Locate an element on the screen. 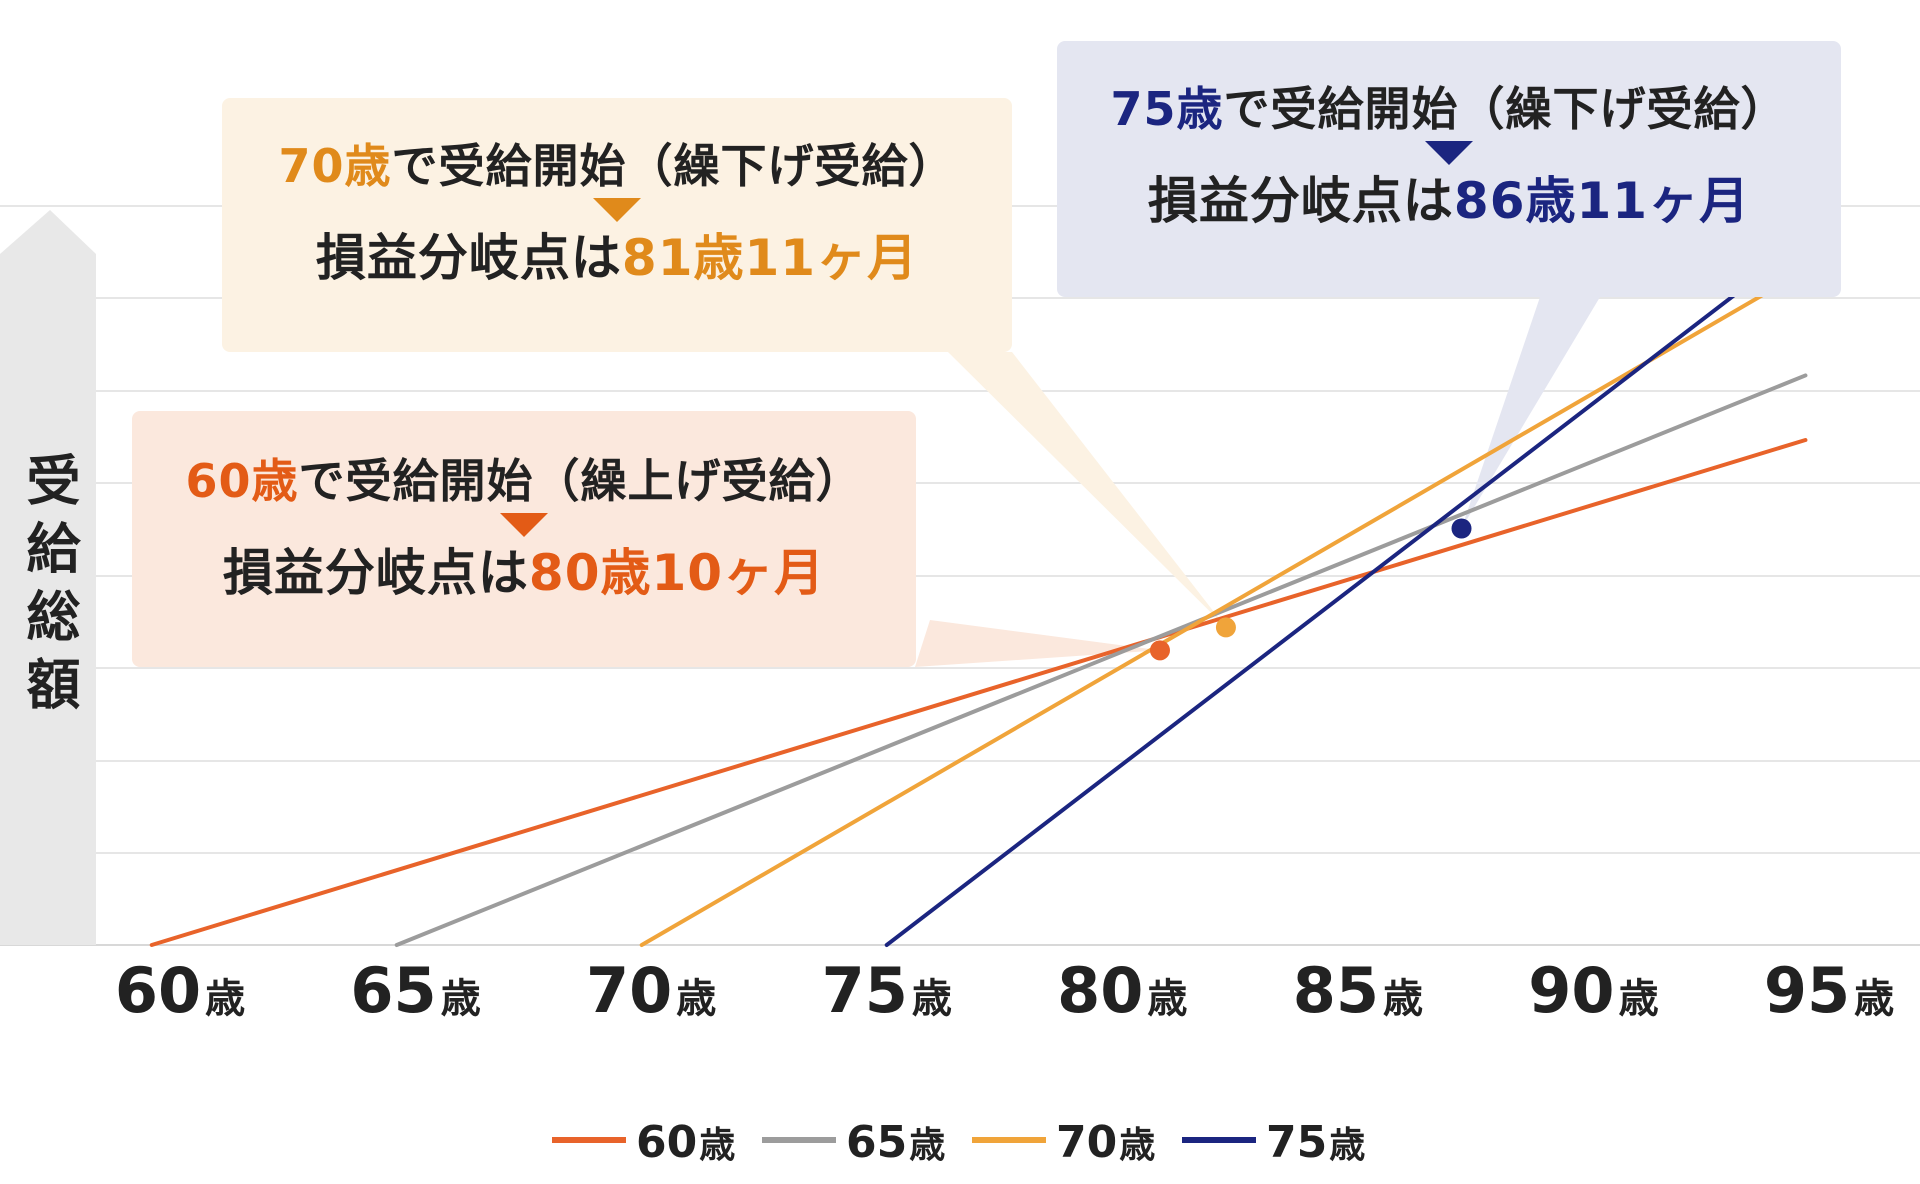  legend-label-75: 75歳 is located at coordinates (1315, 1142).